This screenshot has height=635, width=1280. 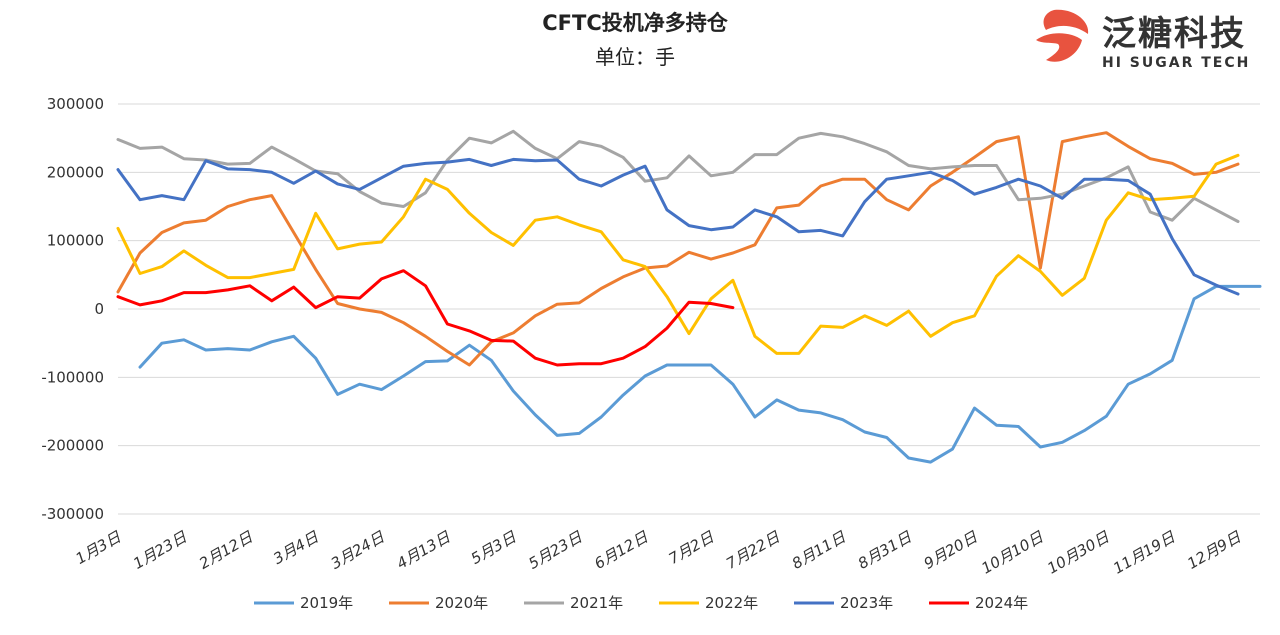 What do you see at coordinates (75, 172) in the screenshot?
I see `y-tick-label: 200000` at bounding box center [75, 172].